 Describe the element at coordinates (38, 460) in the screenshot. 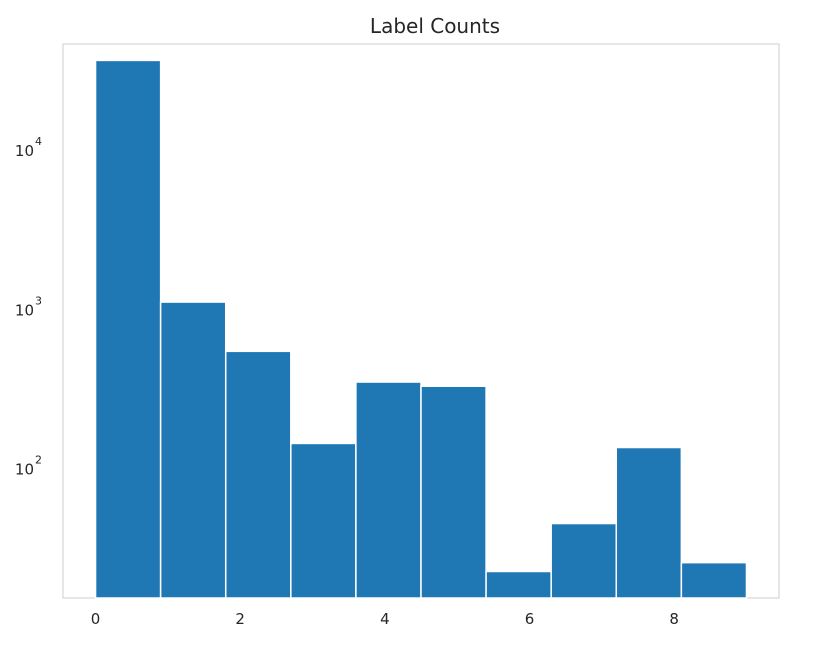

I see `y-tick-exponent: 2` at that location.